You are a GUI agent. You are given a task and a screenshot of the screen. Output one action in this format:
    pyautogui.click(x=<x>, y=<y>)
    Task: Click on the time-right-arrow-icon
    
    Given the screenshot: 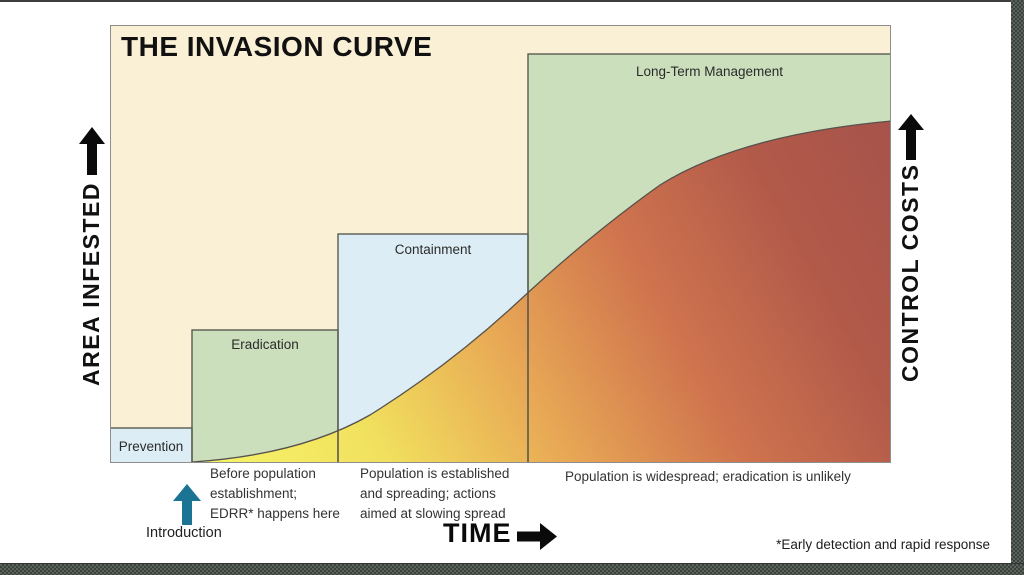 What is the action you would take?
    pyautogui.click(x=537, y=536)
    